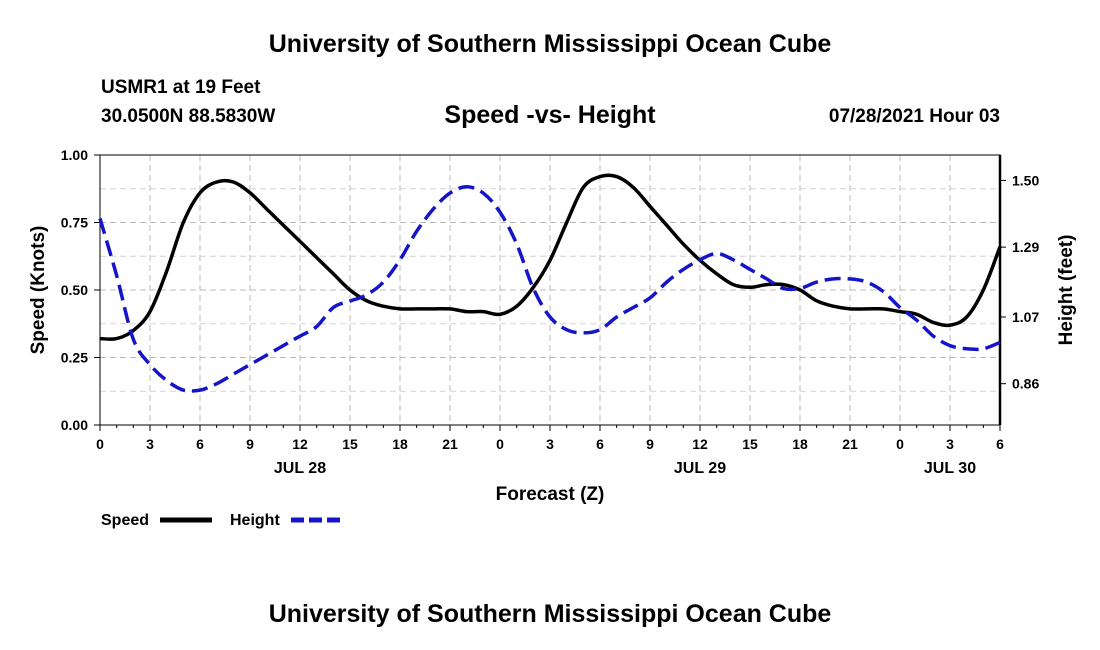 This screenshot has width=1100, height=650. Describe the element at coordinates (74, 223) in the screenshot. I see `y-tick-label: 0.75` at that location.